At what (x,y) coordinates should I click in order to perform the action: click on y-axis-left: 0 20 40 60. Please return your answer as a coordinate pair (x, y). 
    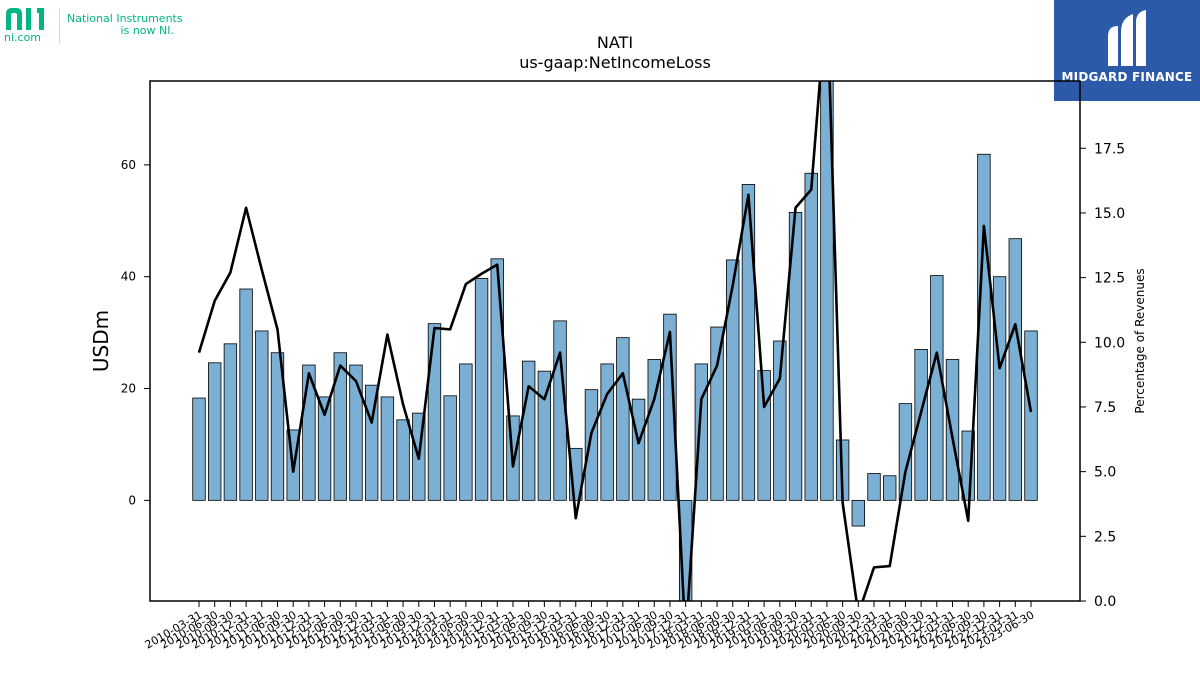
    Looking at the image, I should click on (135, 332).